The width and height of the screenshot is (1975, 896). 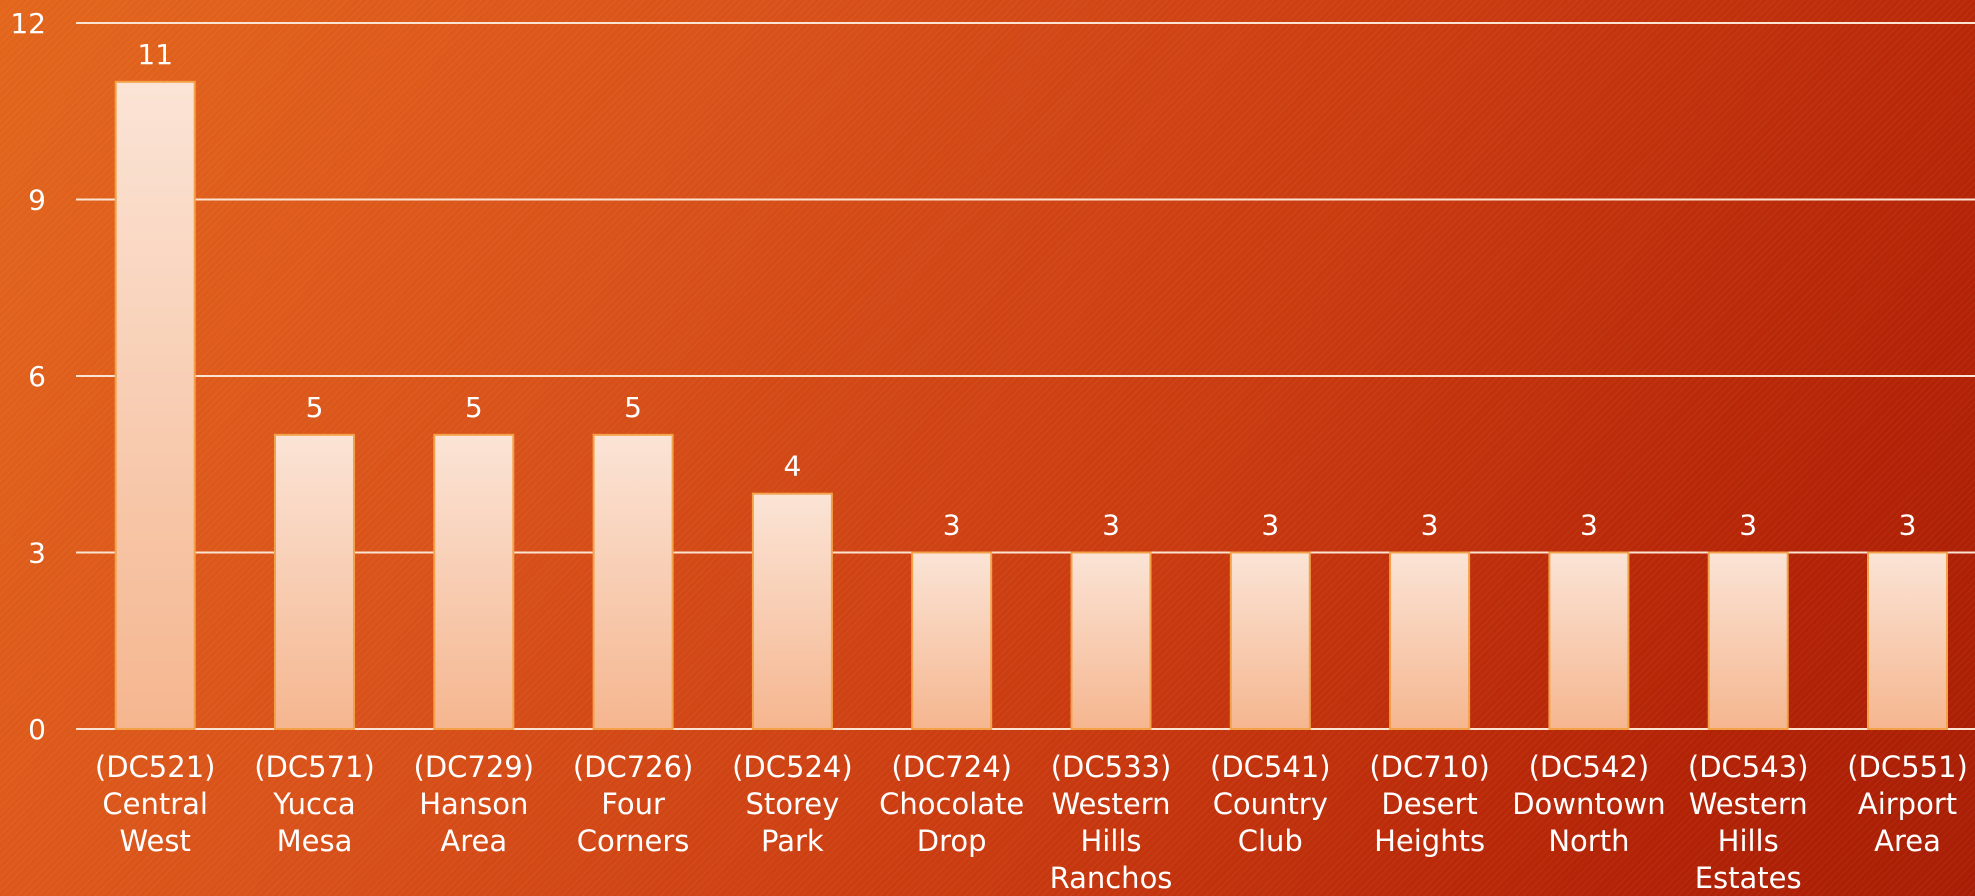 I want to click on x-tick-label: (DC541) Country Club, so click(x=1270, y=804).